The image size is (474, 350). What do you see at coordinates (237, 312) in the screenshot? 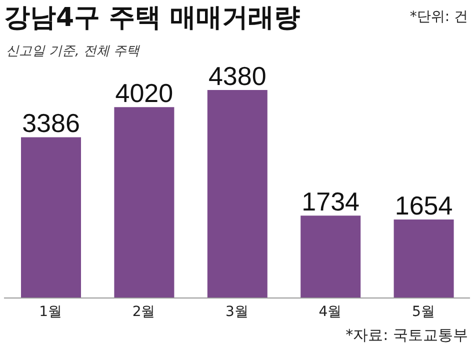
I see `x-tick-label: 3월` at bounding box center [237, 312].